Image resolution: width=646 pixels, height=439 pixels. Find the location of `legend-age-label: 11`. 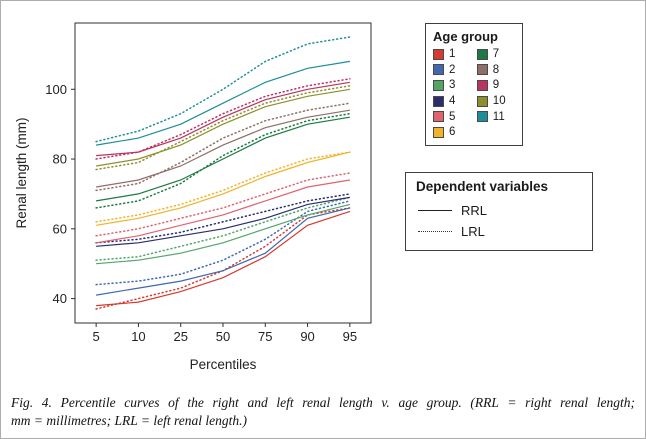

legend-age-label: 11 is located at coordinates (498, 116).